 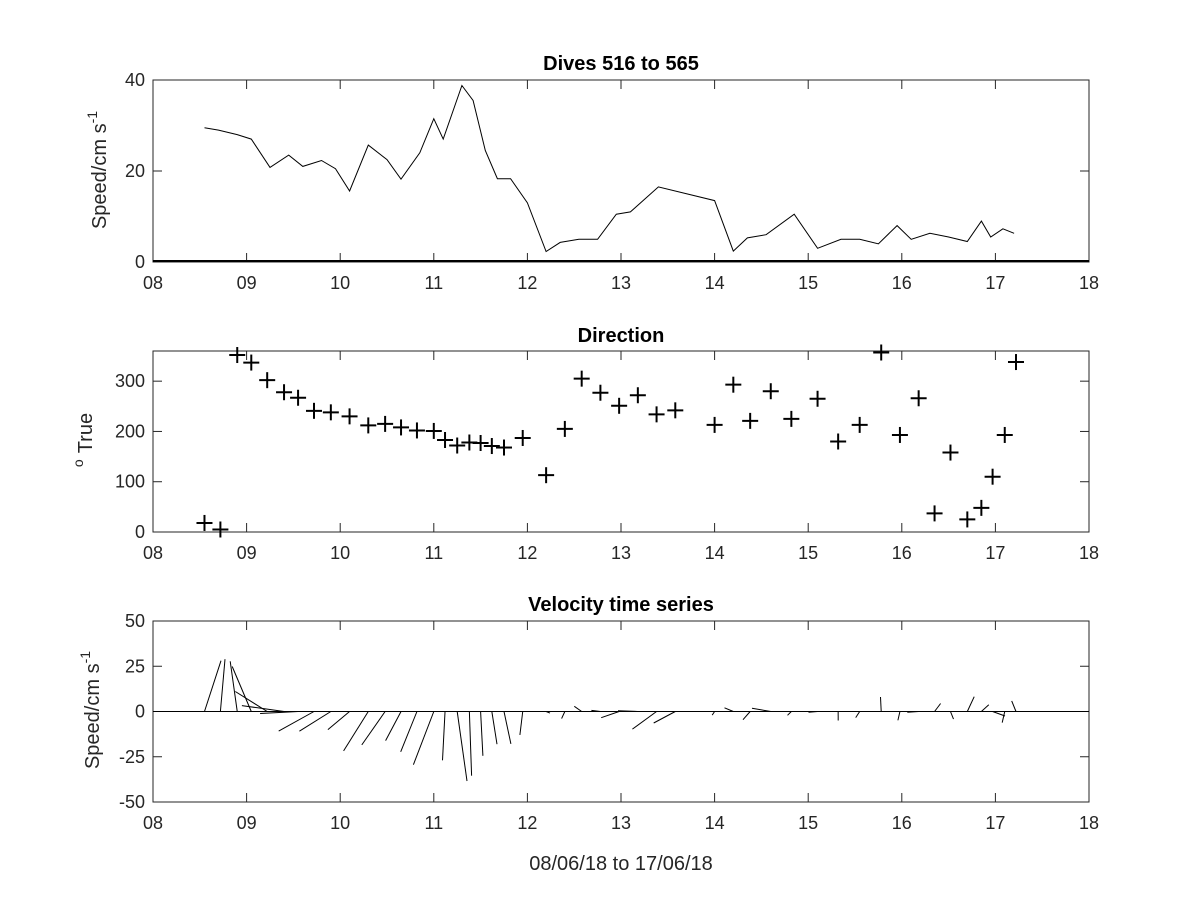 What do you see at coordinates (1089, 553) in the screenshot?
I see `direction-x-tick-label: 18` at bounding box center [1089, 553].